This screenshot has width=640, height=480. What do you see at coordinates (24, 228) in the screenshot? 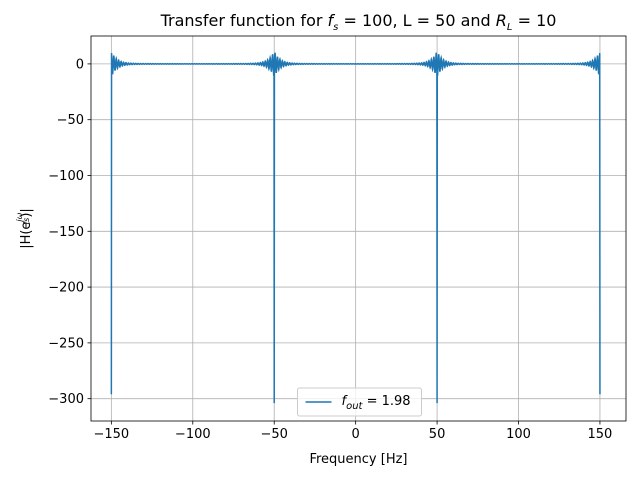
I see `y-axis-label: |H(ejωfs)|` at bounding box center [24, 228].